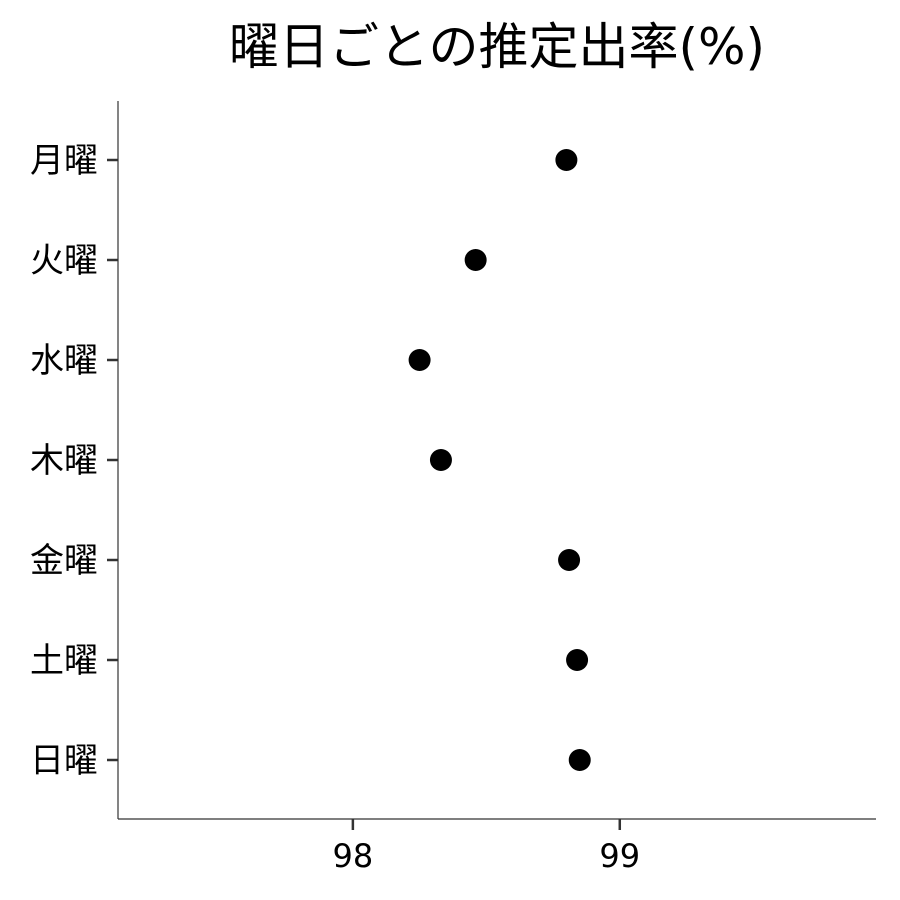 This screenshot has width=900, height=900. What do you see at coordinates (486, 824) in the screenshot?
I see `x-axis-ticks` at bounding box center [486, 824].